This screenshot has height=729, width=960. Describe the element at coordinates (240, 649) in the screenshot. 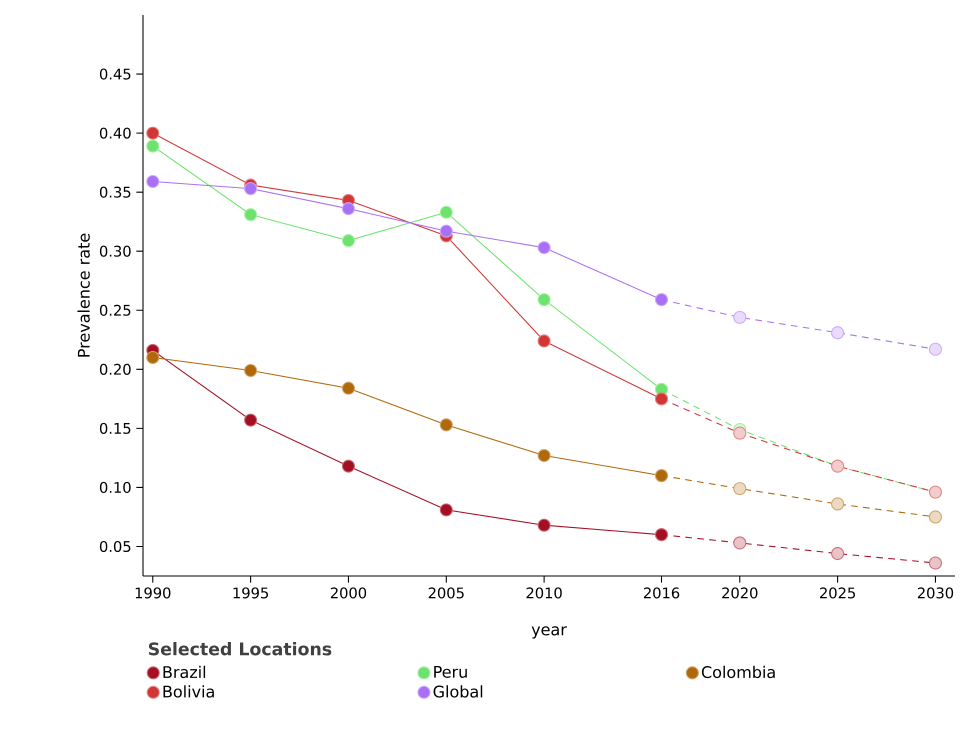

I see `legend-title: Selected Locations` at that location.